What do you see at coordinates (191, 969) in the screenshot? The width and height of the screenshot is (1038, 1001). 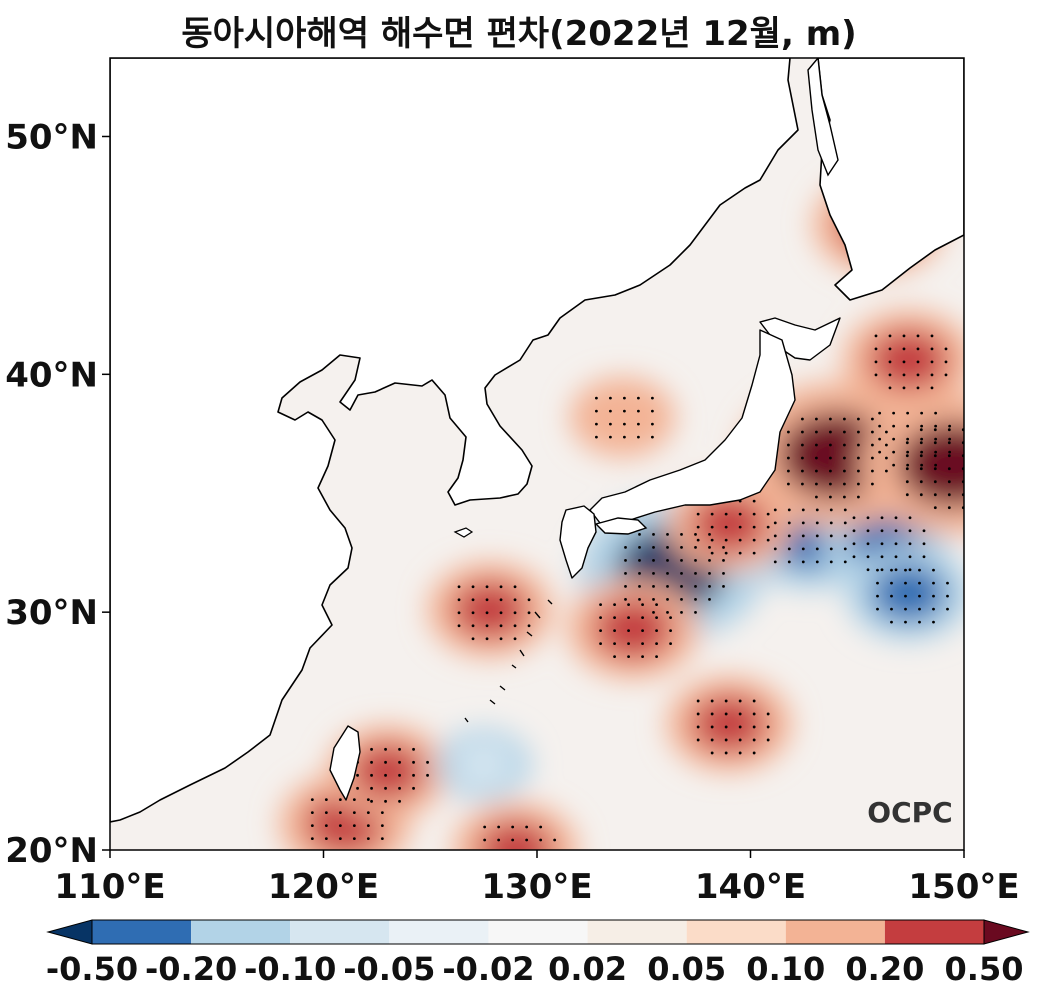 I see `colorbar-tick-label: -0.20` at bounding box center [191, 969].